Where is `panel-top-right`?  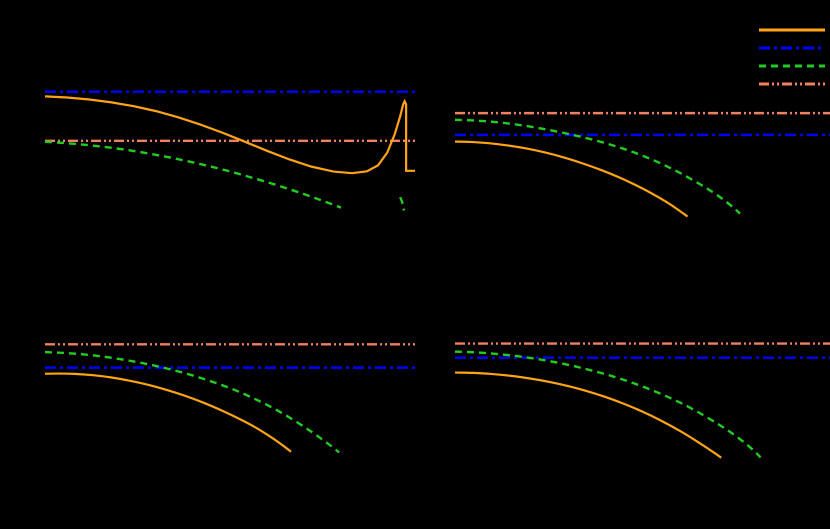
panel-top-right is located at coordinates (642, 180).